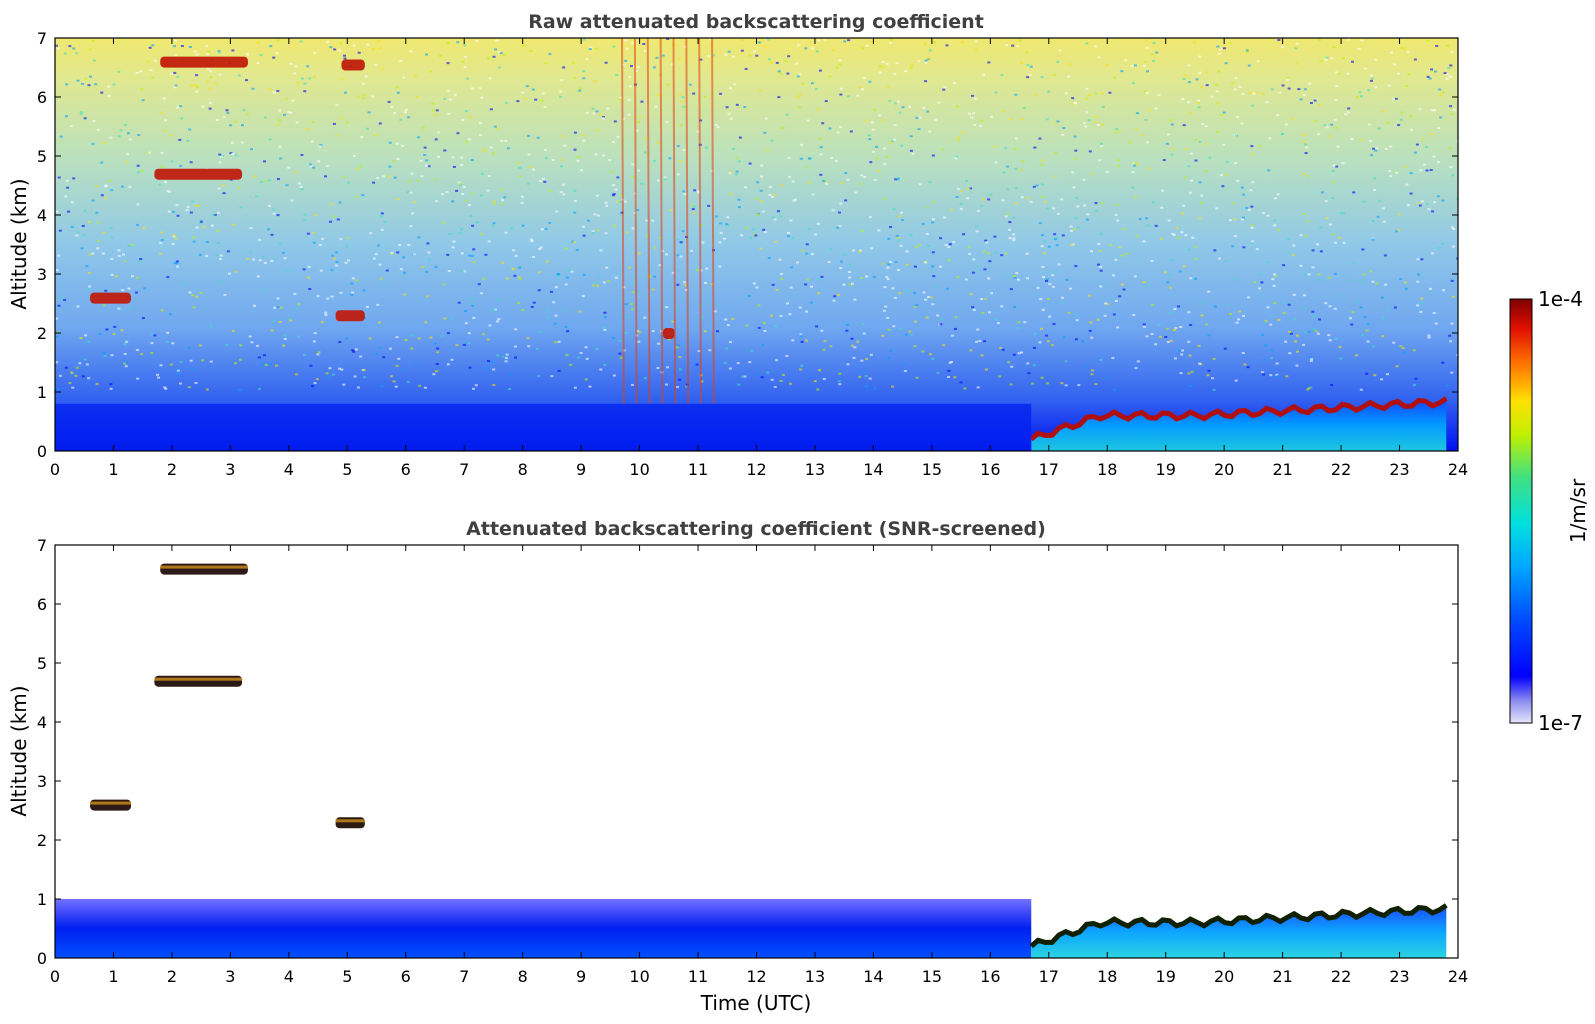 This screenshot has height=1024, width=1595. Describe the element at coordinates (19, 243) in the screenshot. I see `panel1-ylabel: Altitude (km)` at that location.